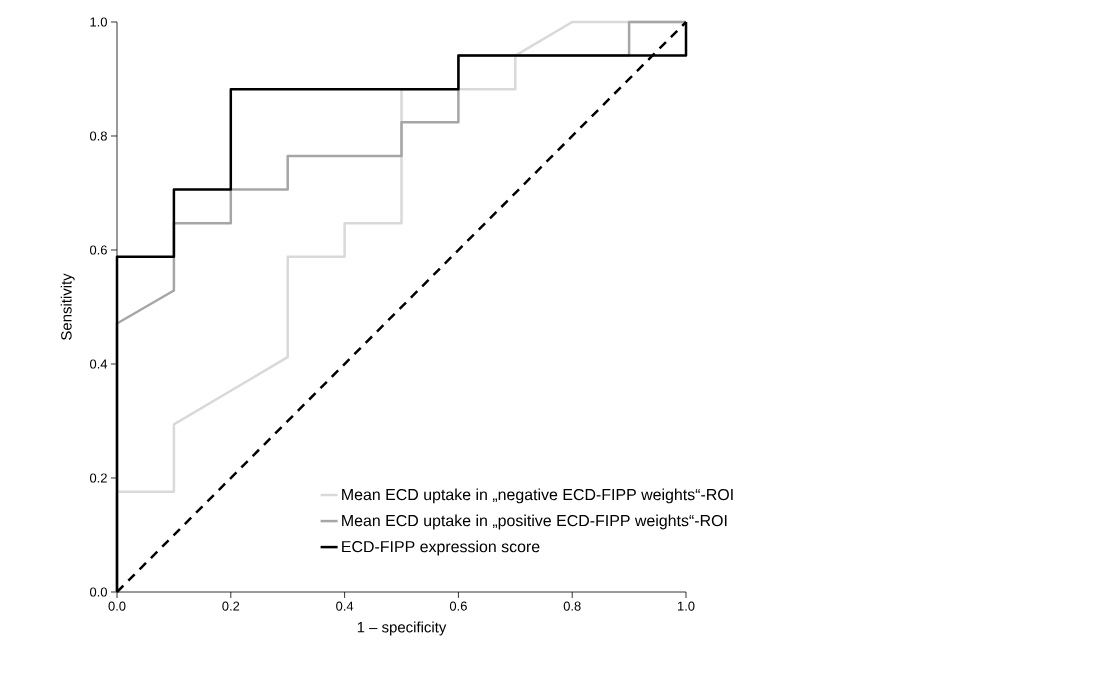  What do you see at coordinates (534, 522) in the screenshot?
I see `legend-label: Mean ECD uptake in „positive ECD-FIPP weights“-ROI` at bounding box center [534, 522].